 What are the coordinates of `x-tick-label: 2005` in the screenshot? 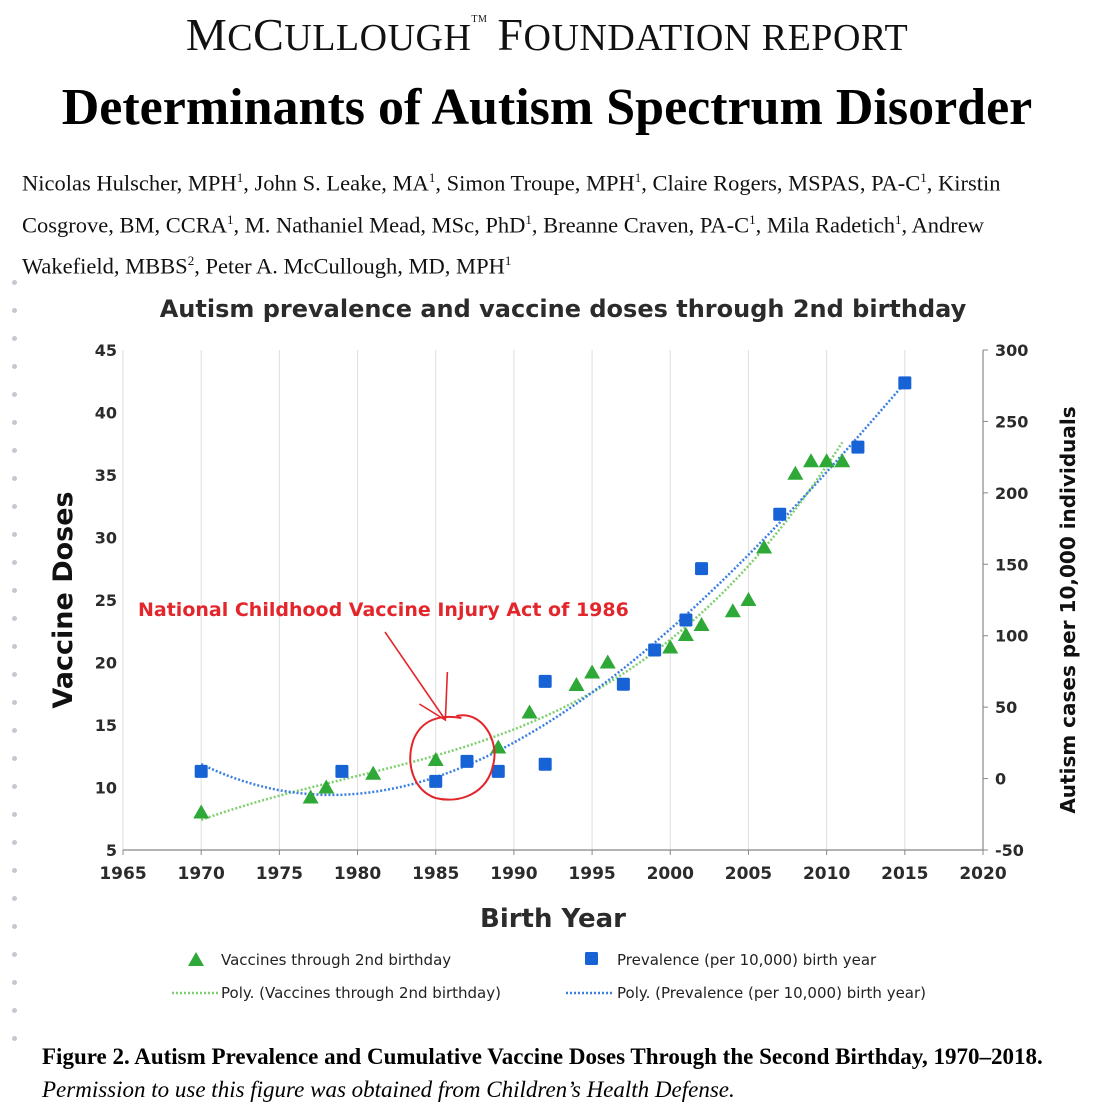 It's located at (748, 874).